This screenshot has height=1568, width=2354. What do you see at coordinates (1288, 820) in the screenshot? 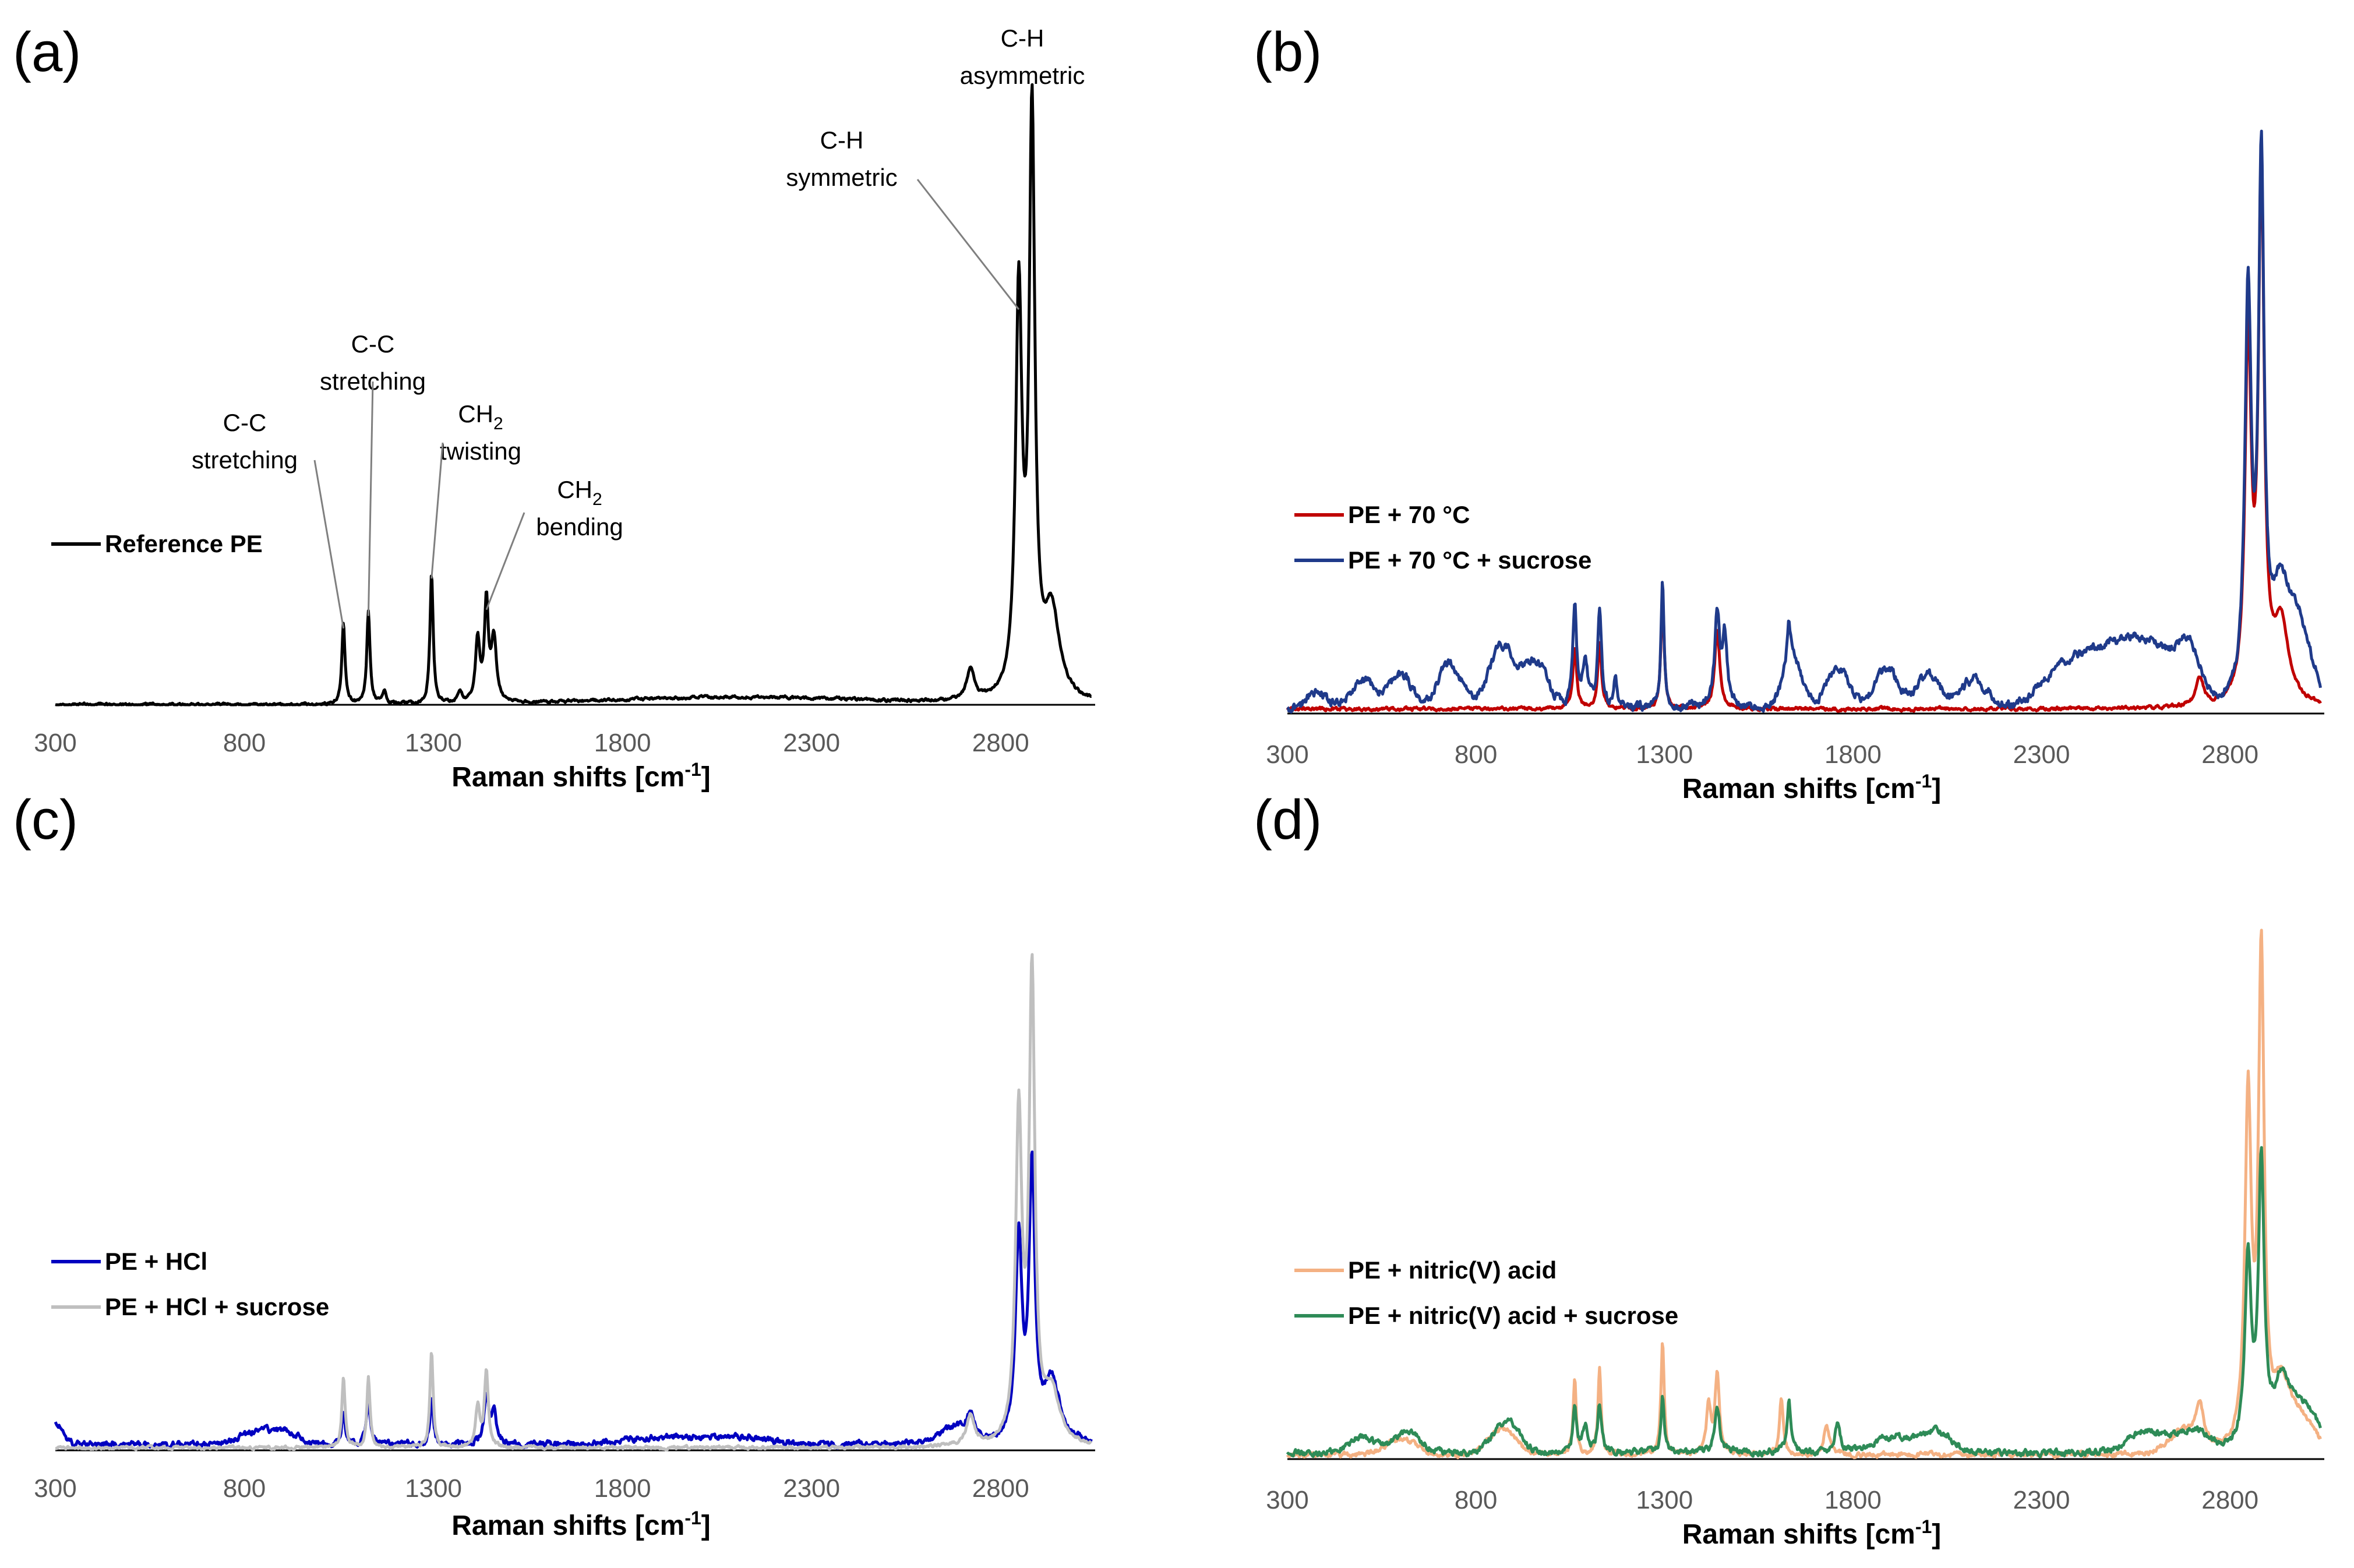
I see `panel-label: (d)` at bounding box center [1288, 820].